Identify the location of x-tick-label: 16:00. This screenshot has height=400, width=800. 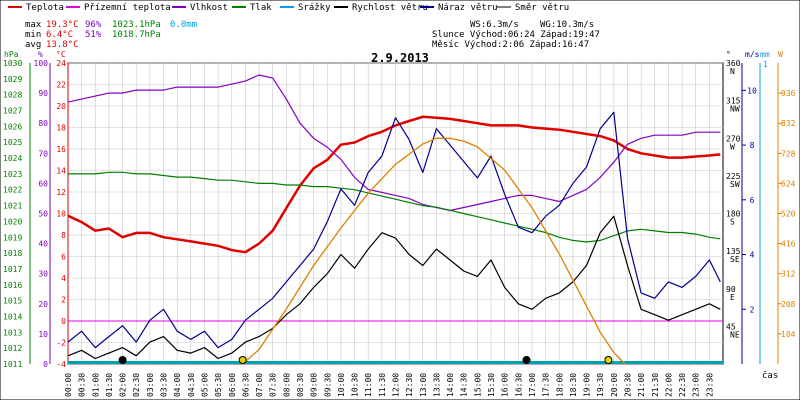
(505, 385).